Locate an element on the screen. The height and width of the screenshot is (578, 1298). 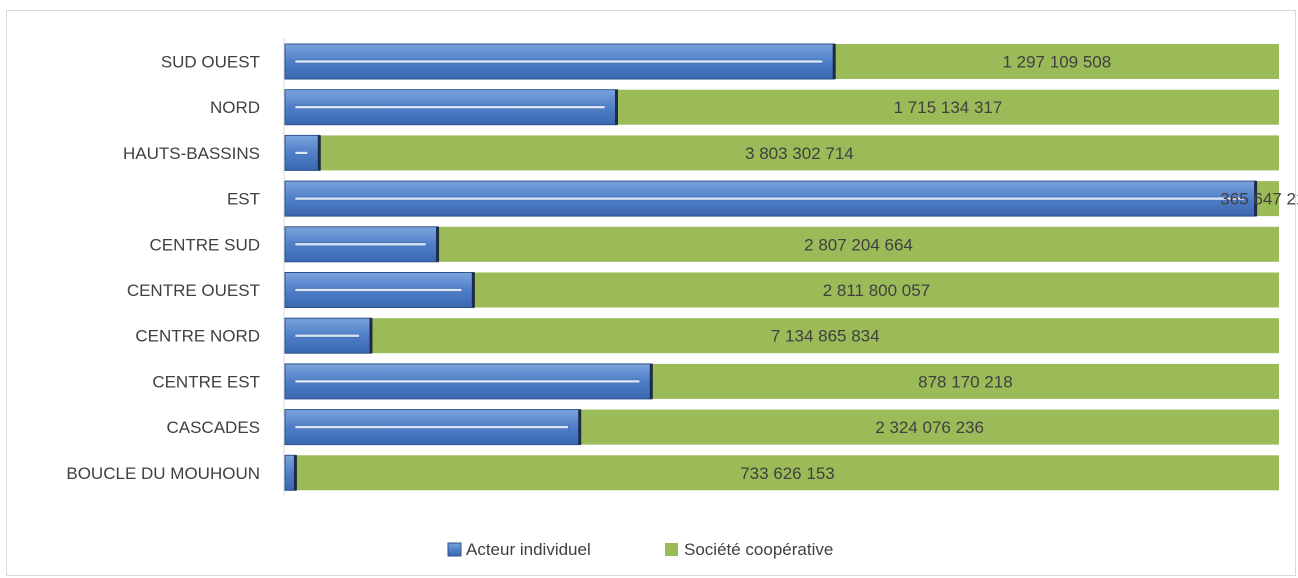
category-label: SUD OUEST is located at coordinates (210, 62).